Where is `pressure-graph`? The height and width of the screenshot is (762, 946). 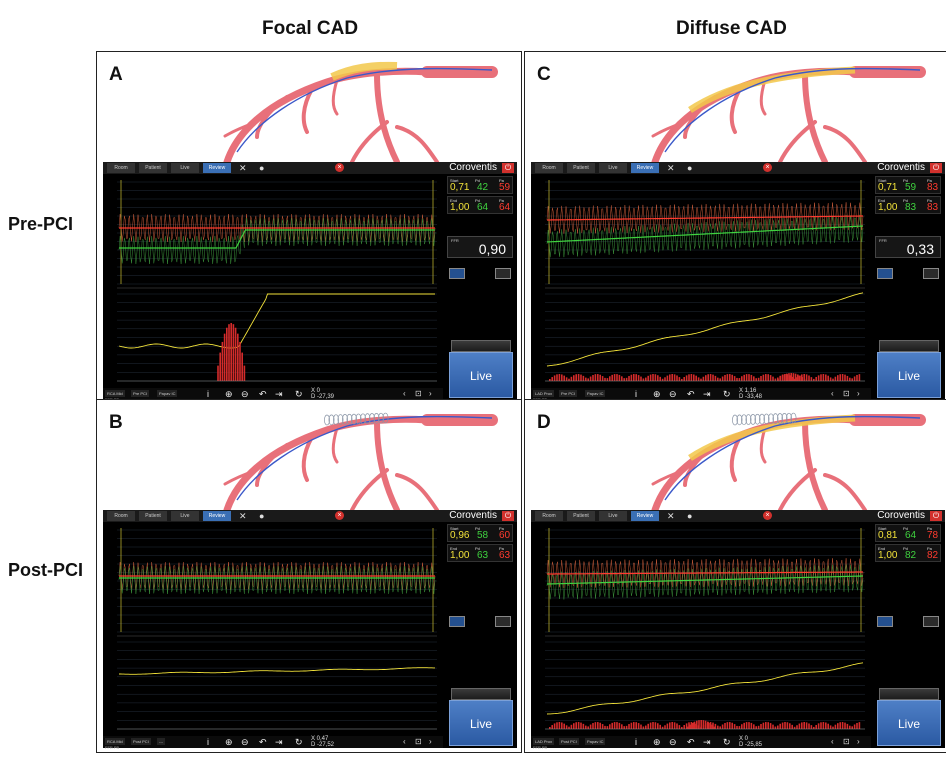 pressure-graph is located at coordinates (277, 629).